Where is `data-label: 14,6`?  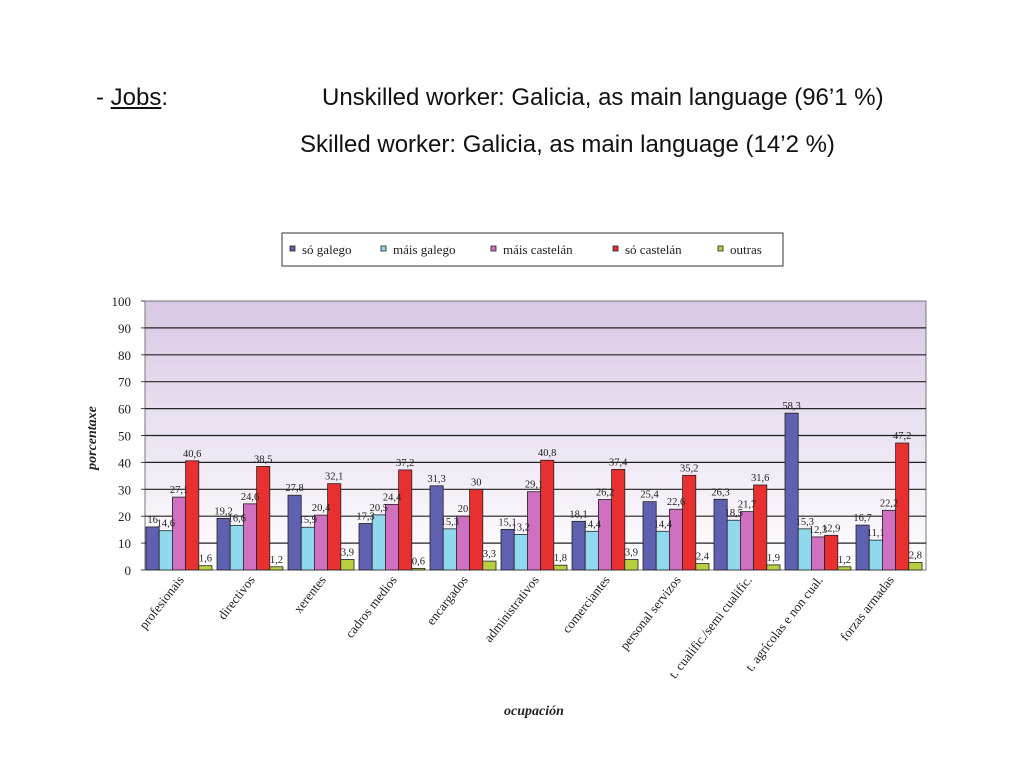 data-label: 14,6 is located at coordinates (166, 524).